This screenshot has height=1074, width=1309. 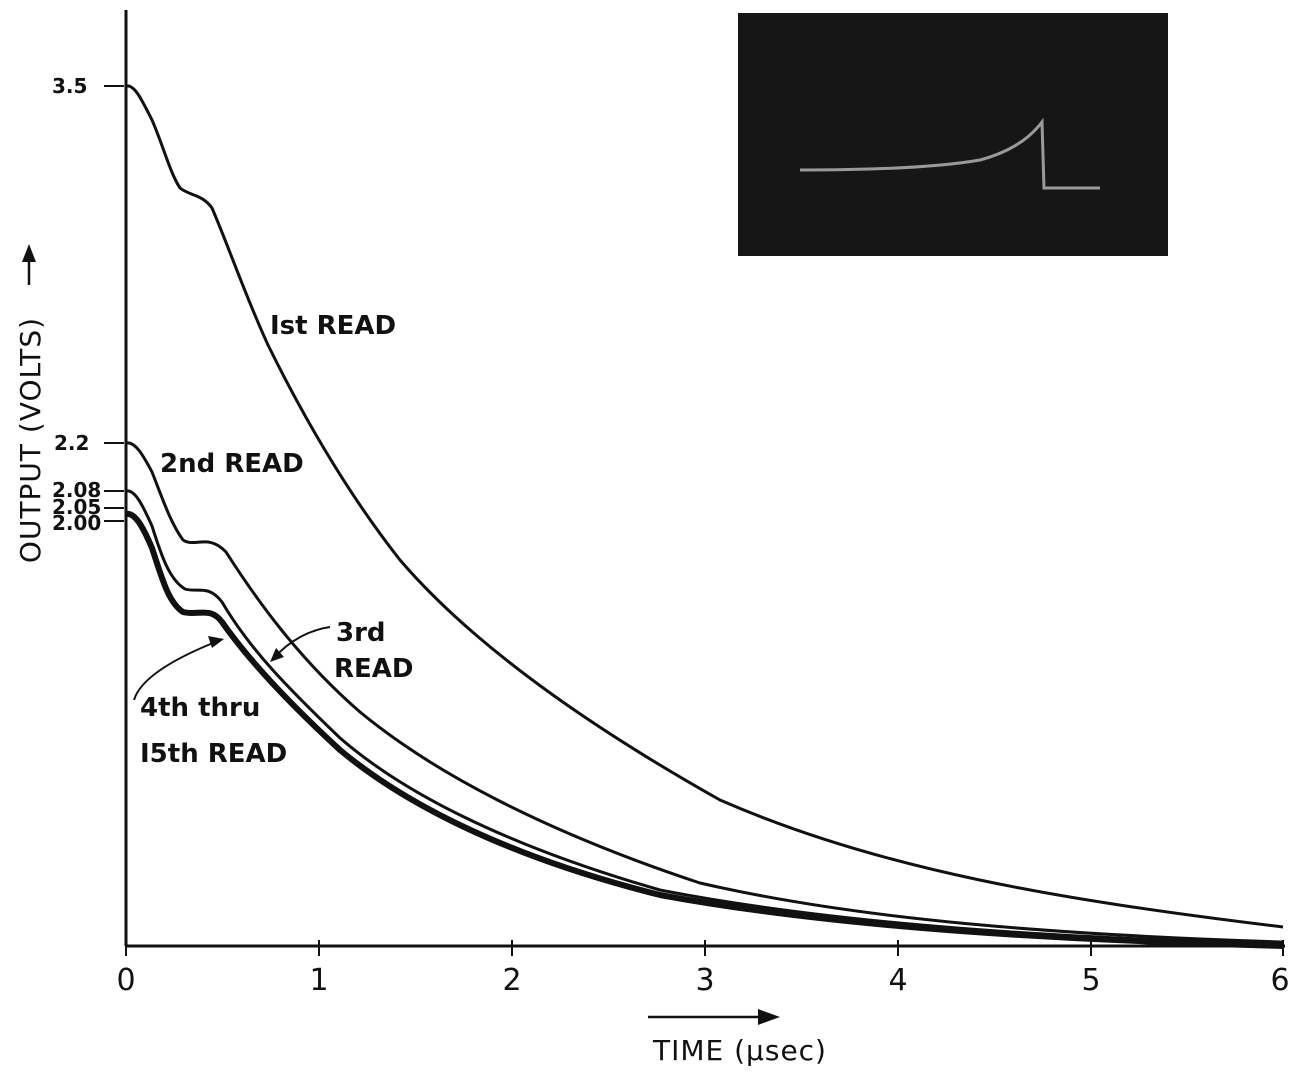 I want to click on x-tick-label-5: 5, so click(x=1090, y=980).